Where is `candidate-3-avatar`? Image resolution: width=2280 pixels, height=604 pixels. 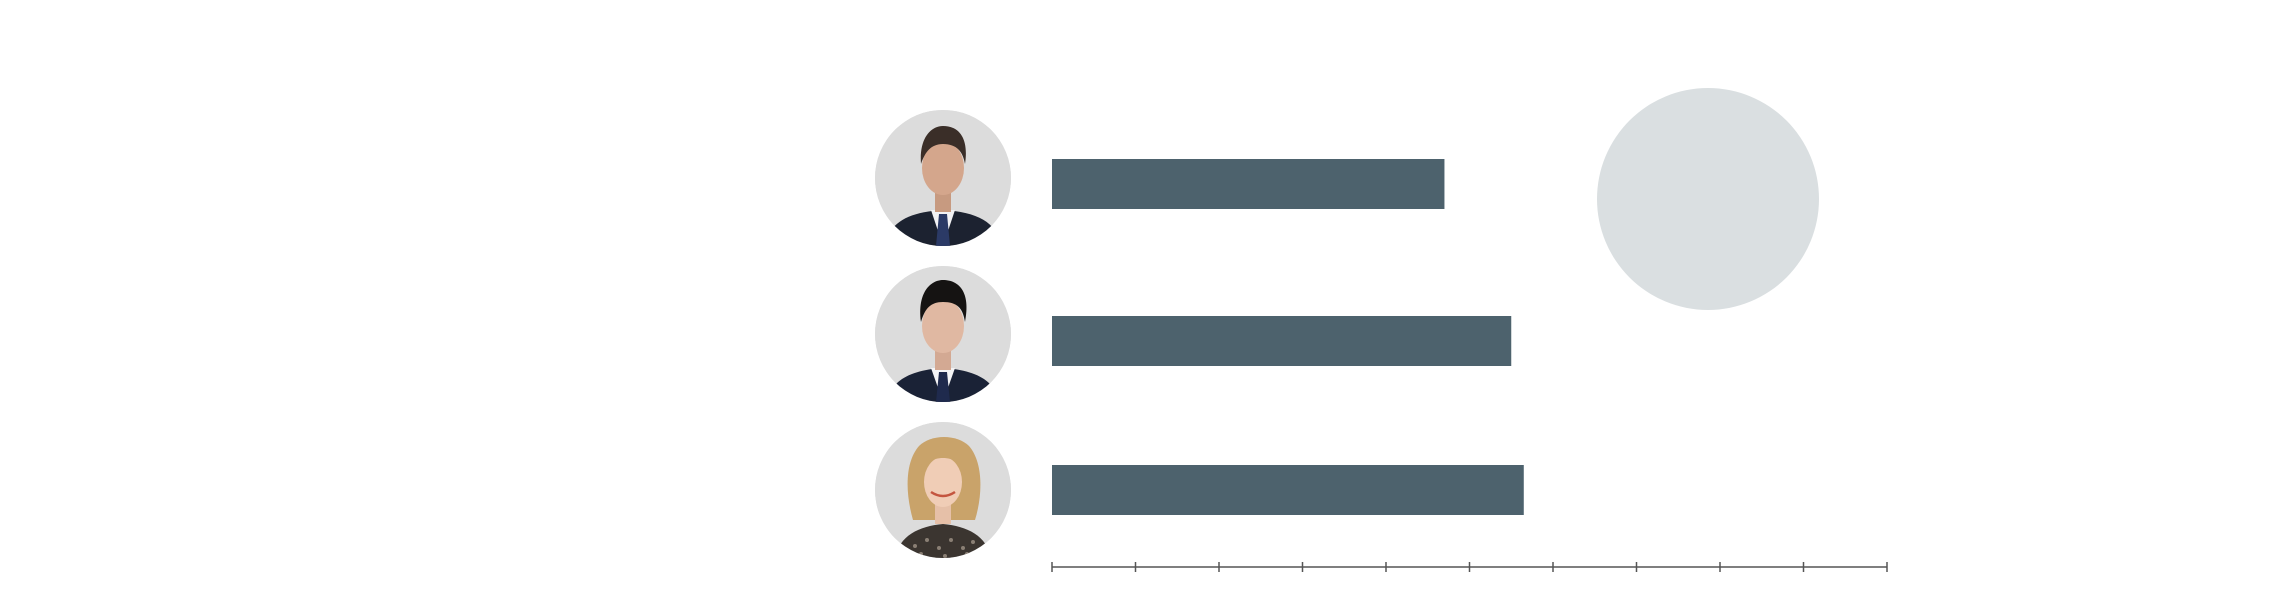
candidate-3-avatar is located at coordinates (943, 490).